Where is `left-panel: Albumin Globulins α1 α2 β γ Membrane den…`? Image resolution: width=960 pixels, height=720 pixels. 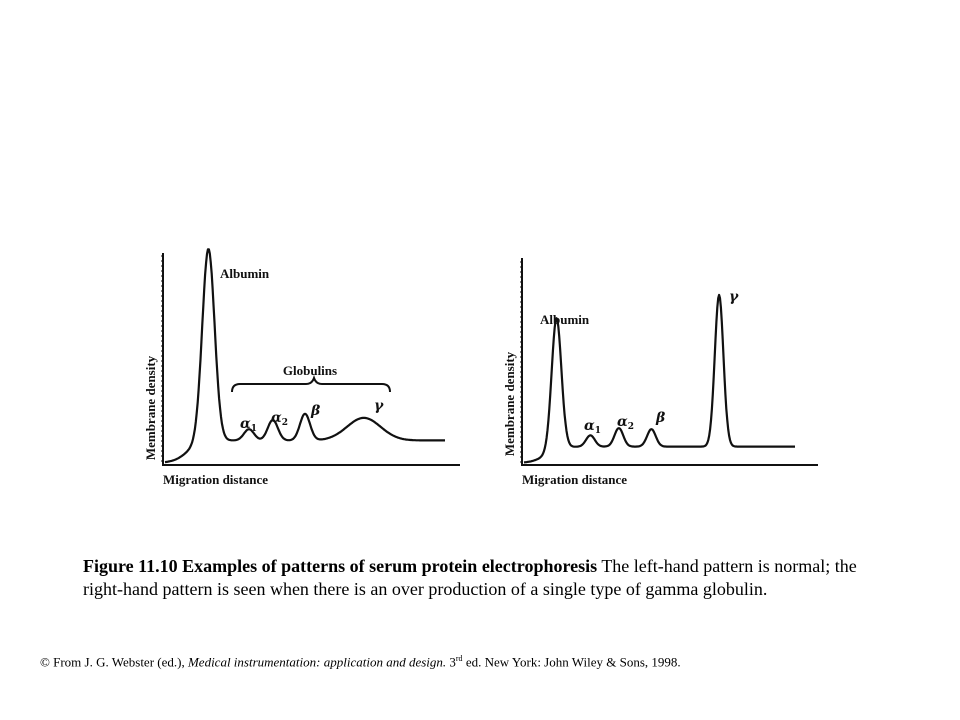 left-panel: Albumin Globulins α1 α2 β γ Membrane den… is located at coordinates (301, 367).